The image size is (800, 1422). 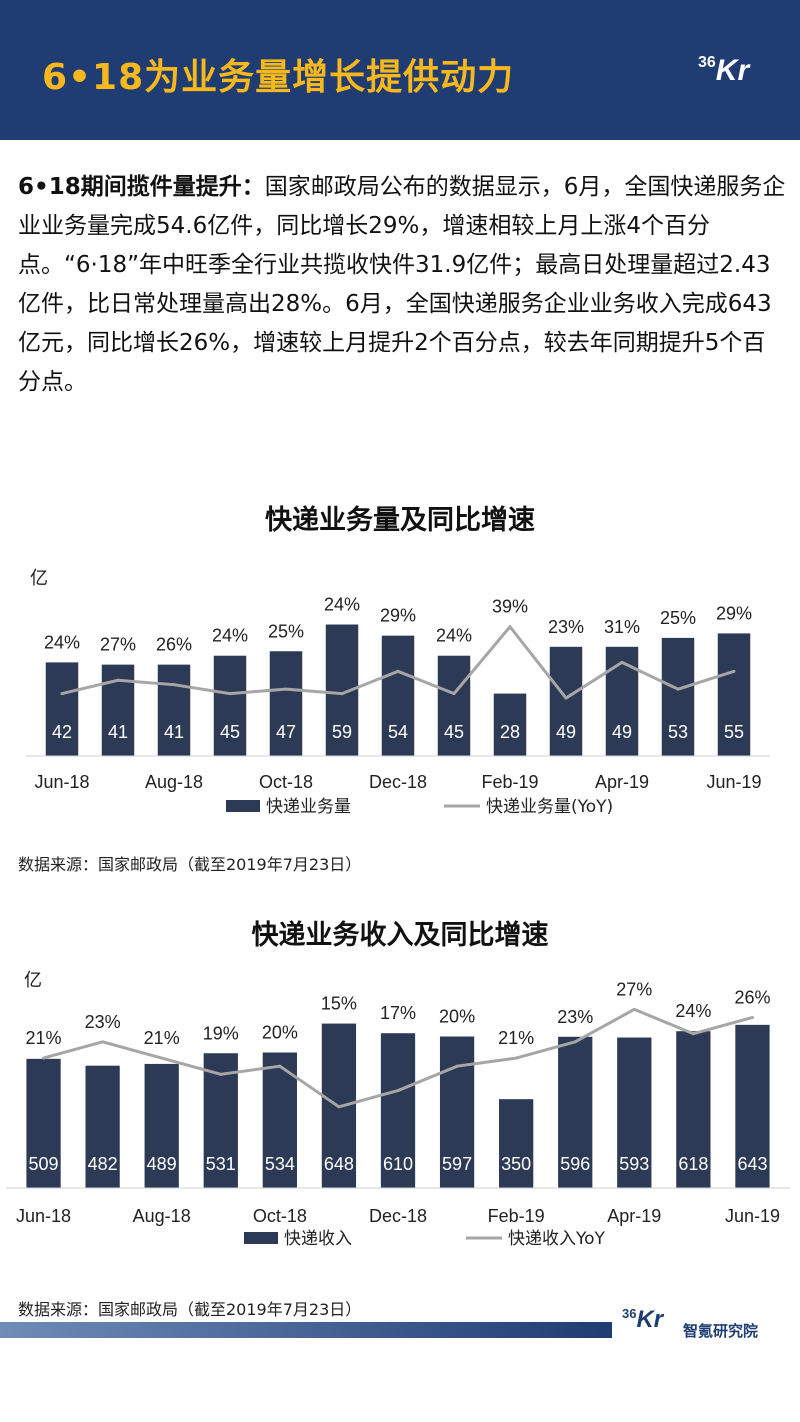 What do you see at coordinates (190, 1309) in the screenshot?
I see `chart2-source: 数据来源：国家邮政局（截至2019年7月23日）` at bounding box center [190, 1309].